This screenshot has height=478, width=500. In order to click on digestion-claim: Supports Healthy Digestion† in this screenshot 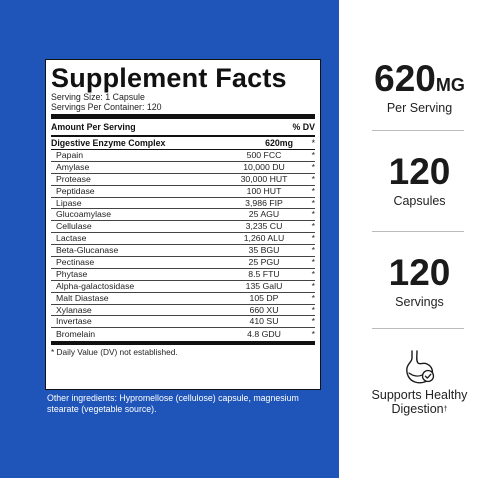, I will do `click(419, 402)`.